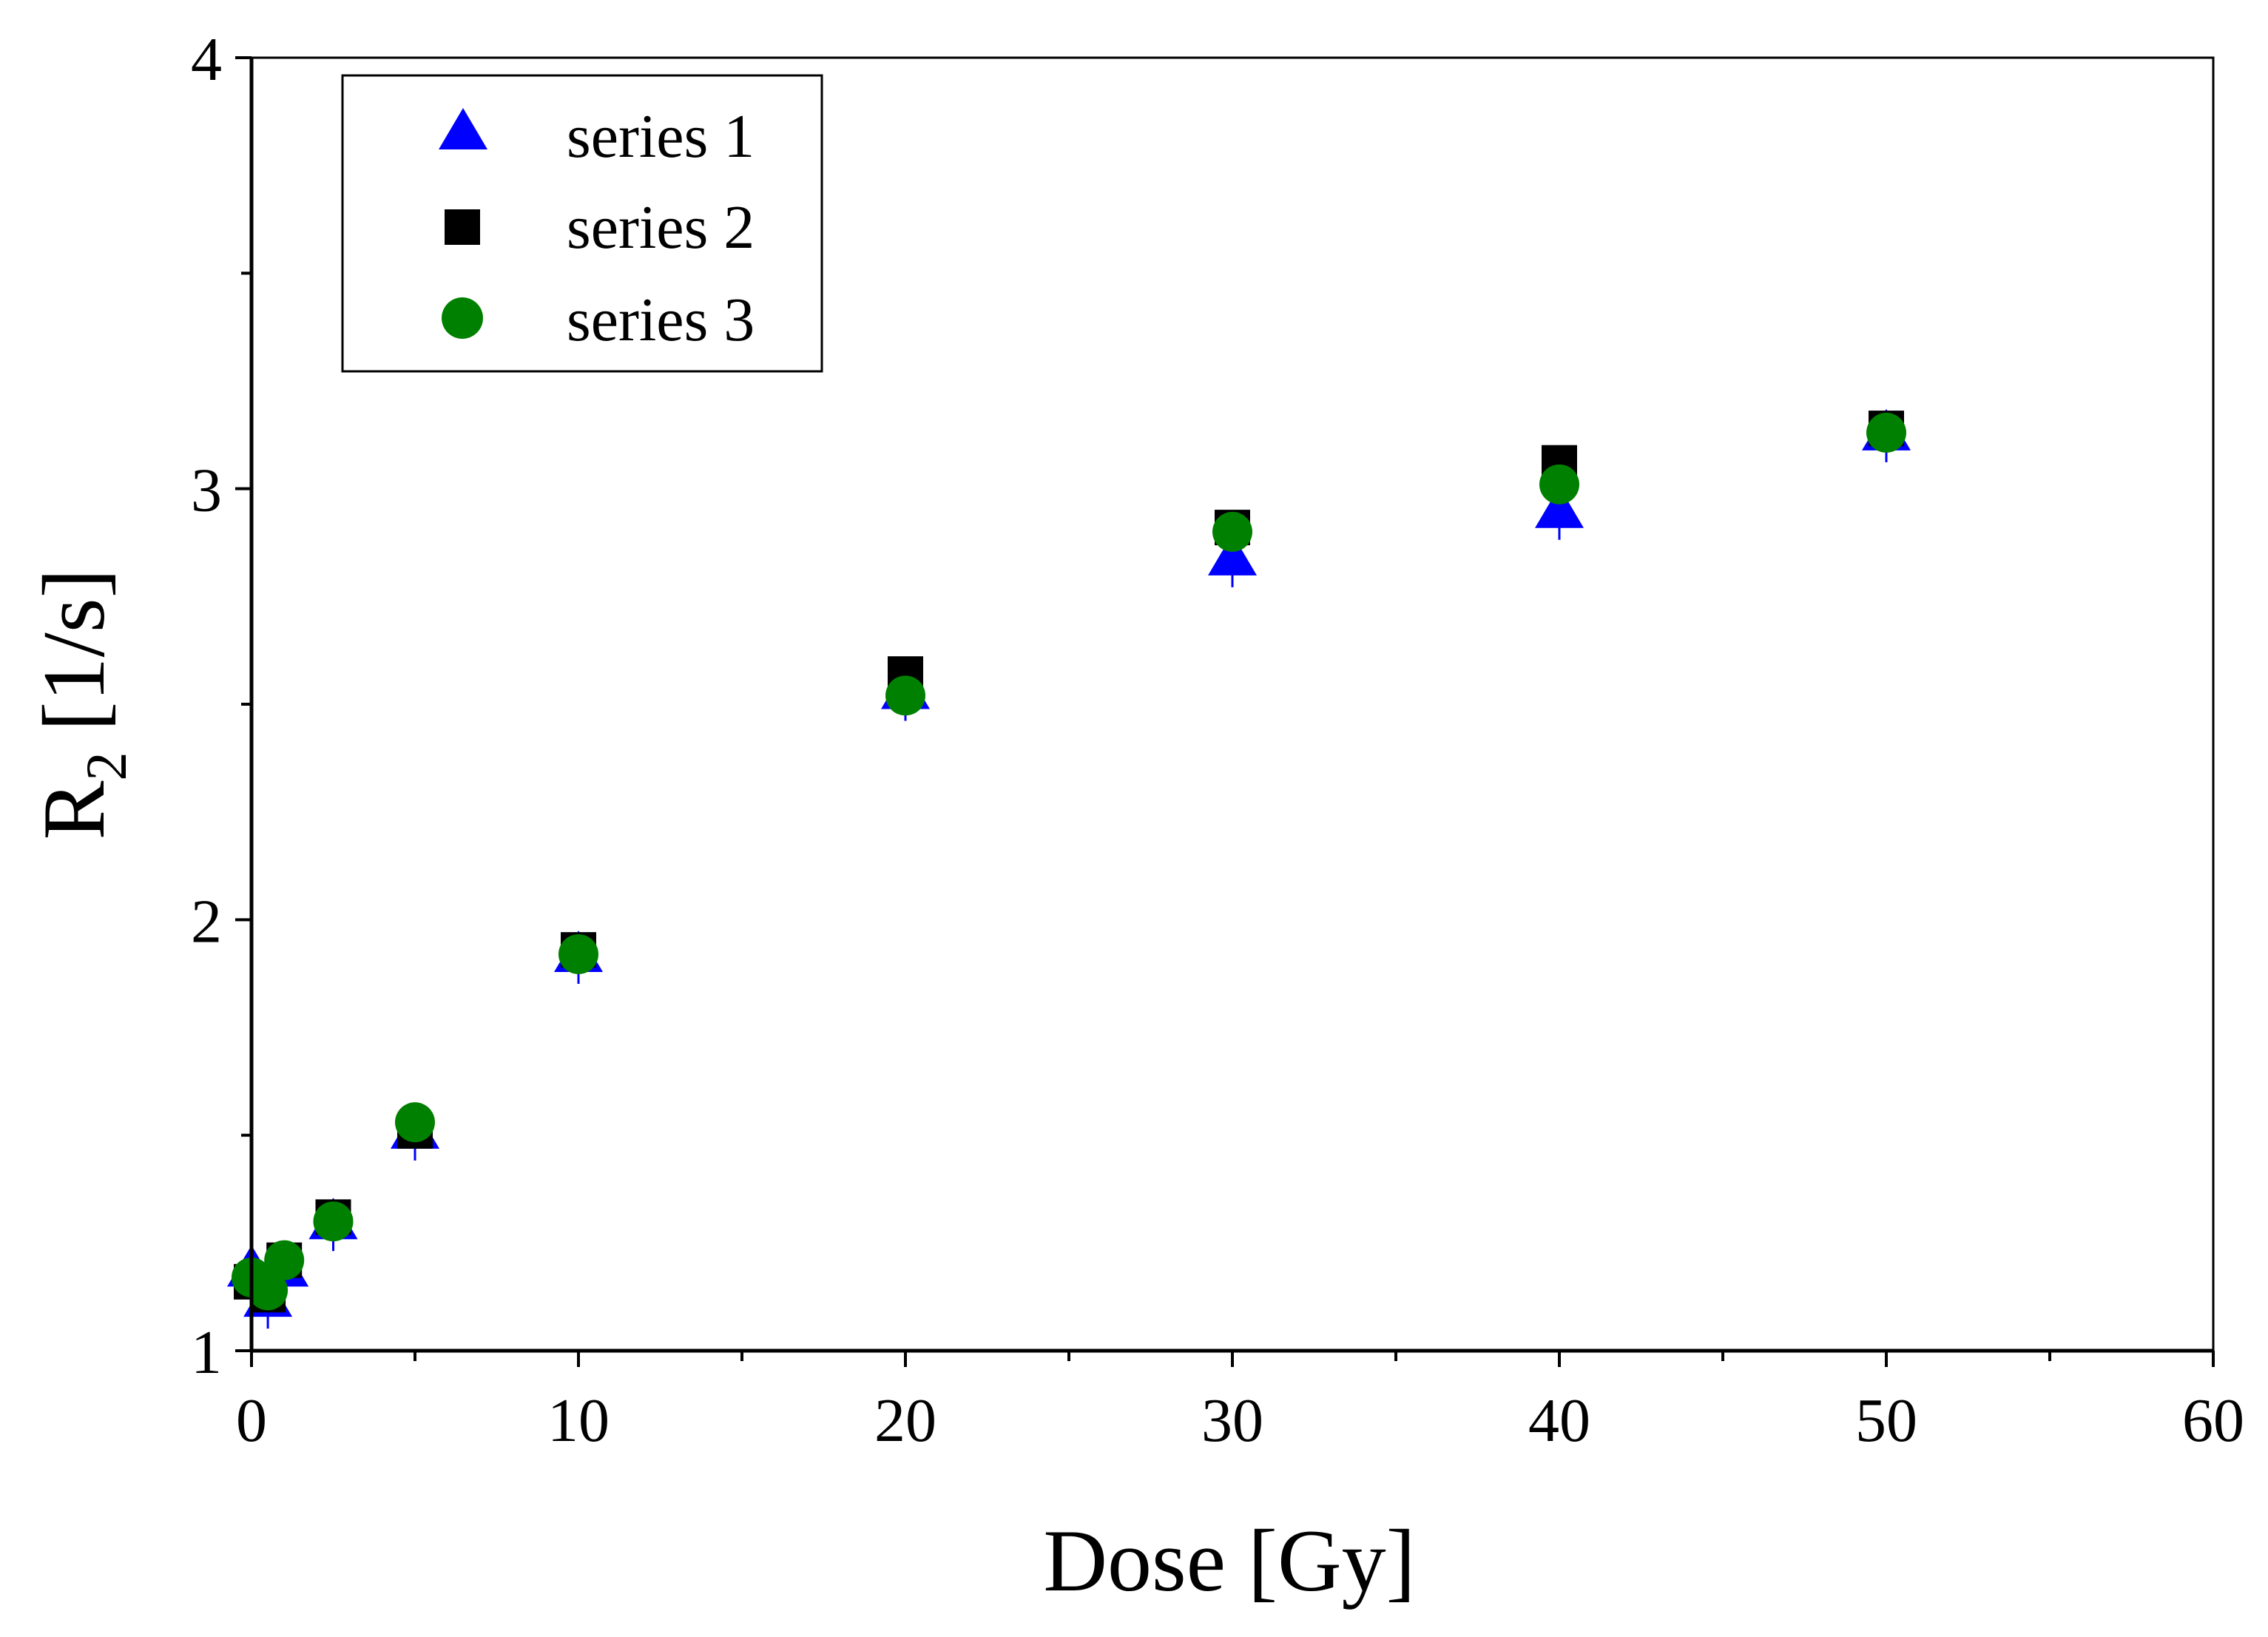 Image resolution: width=2268 pixels, height=1637 pixels. What do you see at coordinates (661, 136) in the screenshot?
I see `legend-label-series-1: series 1` at bounding box center [661, 136].